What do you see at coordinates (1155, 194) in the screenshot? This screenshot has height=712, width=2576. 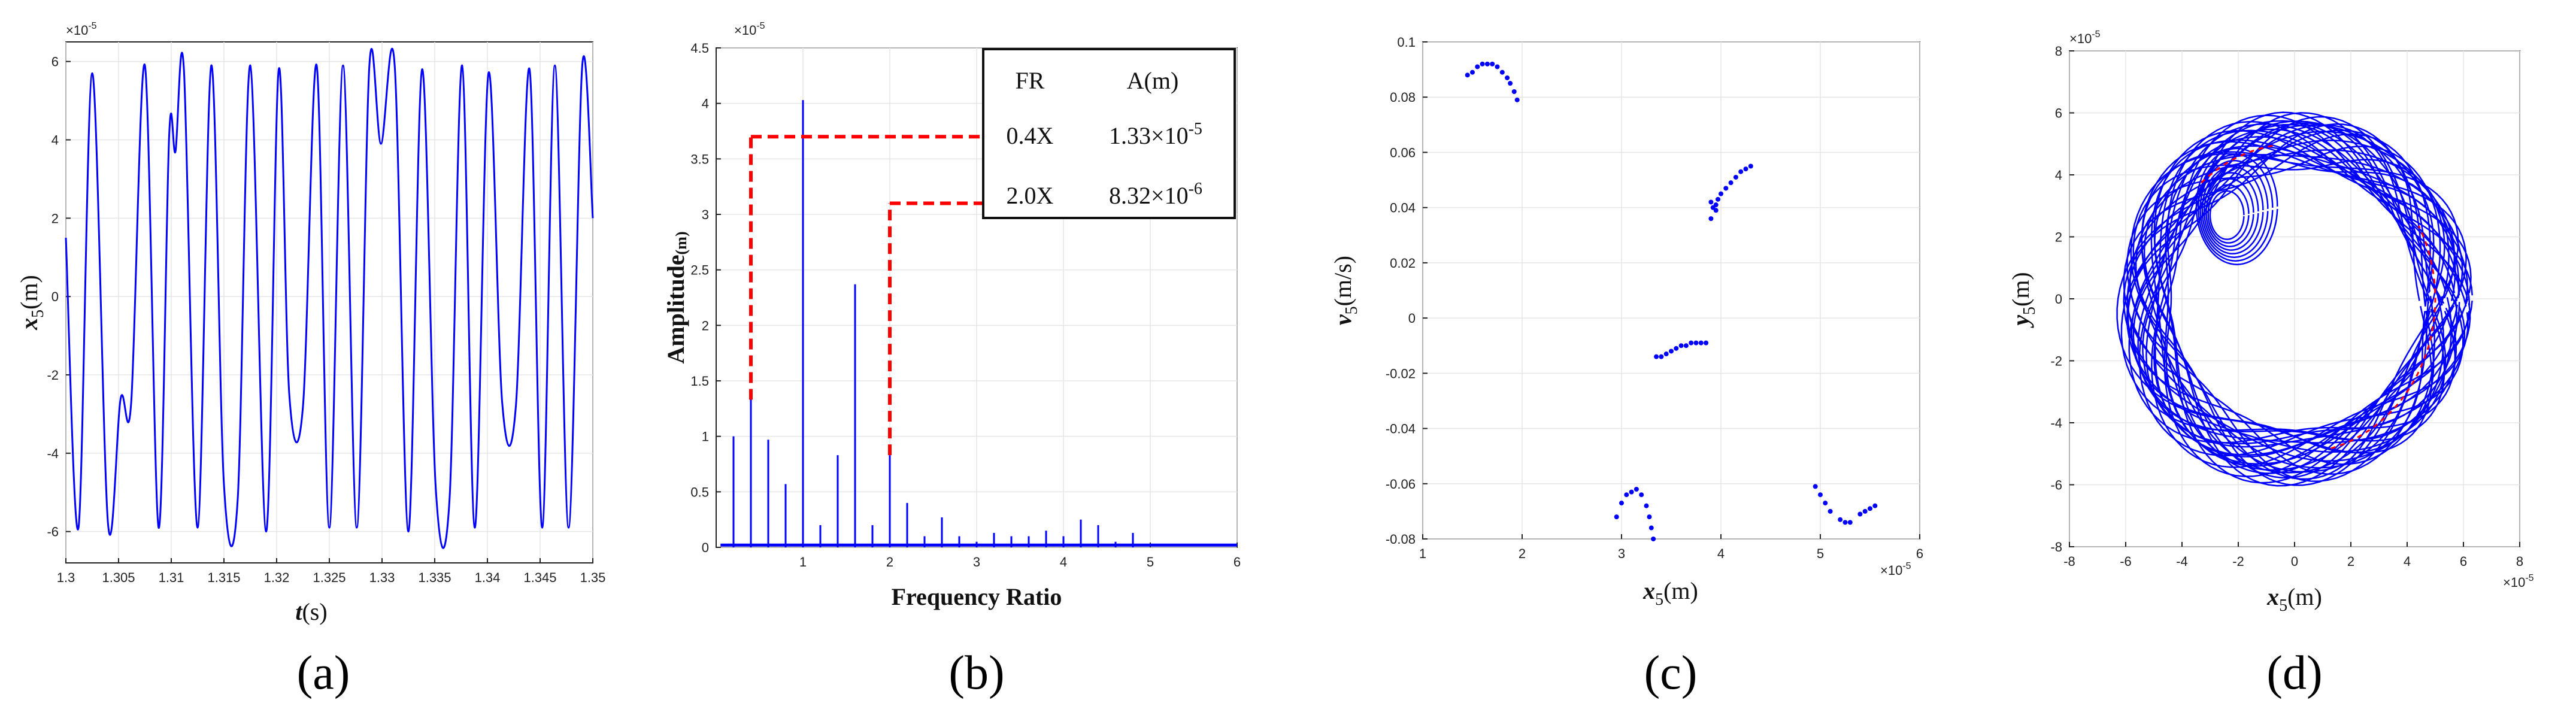 I see `table-row2-amp: 8.32×10⁻⁶` at bounding box center [1155, 194].